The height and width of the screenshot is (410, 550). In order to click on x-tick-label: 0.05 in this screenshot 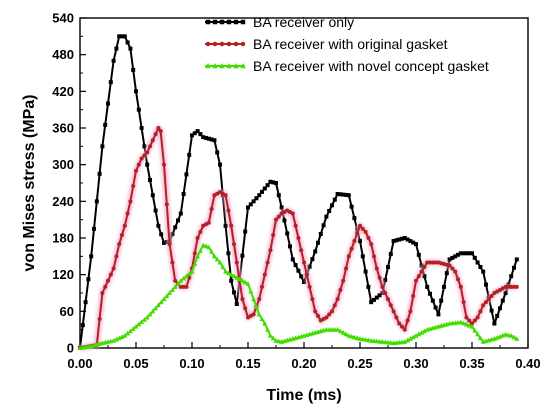, I will do `click(135, 363)`.